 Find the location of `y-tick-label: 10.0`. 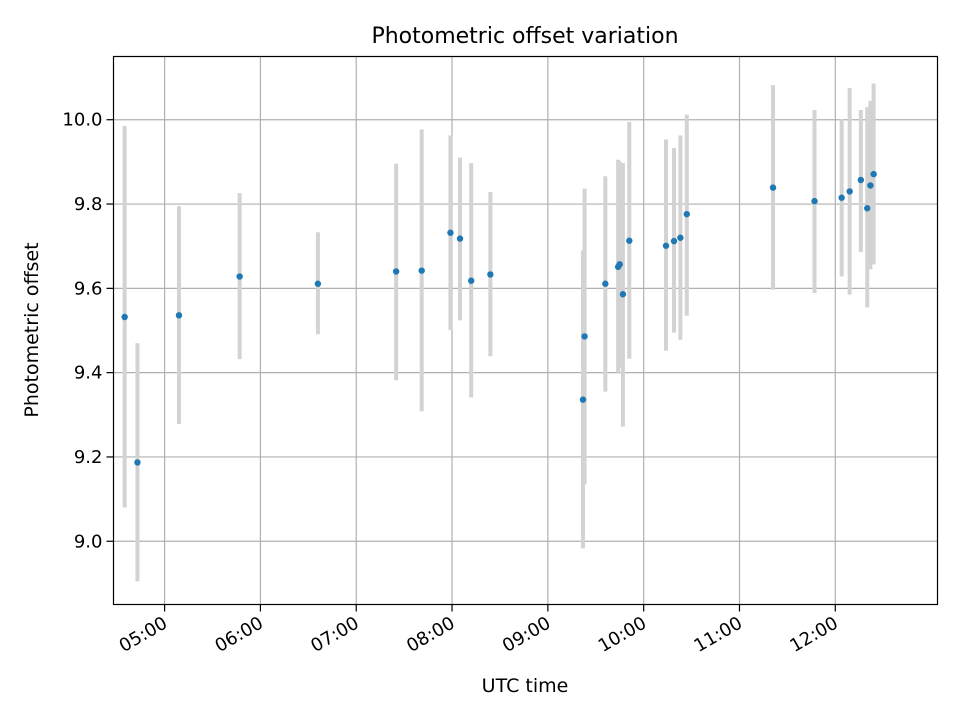

y-tick-label: 10.0 is located at coordinates (82, 120).